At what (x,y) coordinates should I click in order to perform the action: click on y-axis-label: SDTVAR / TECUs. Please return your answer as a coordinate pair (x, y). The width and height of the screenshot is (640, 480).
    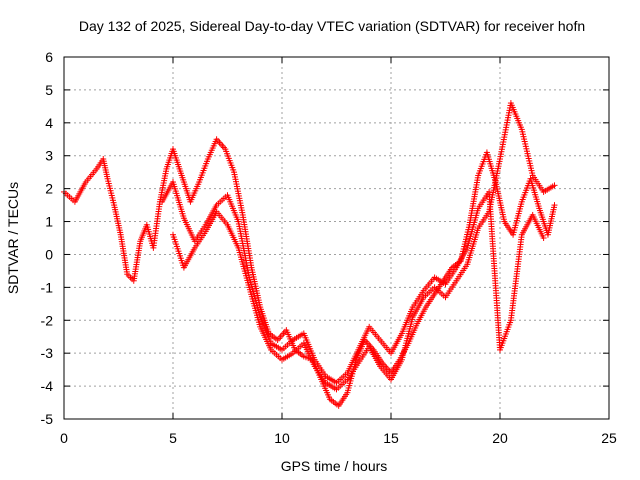
    Looking at the image, I should click on (13, 238).